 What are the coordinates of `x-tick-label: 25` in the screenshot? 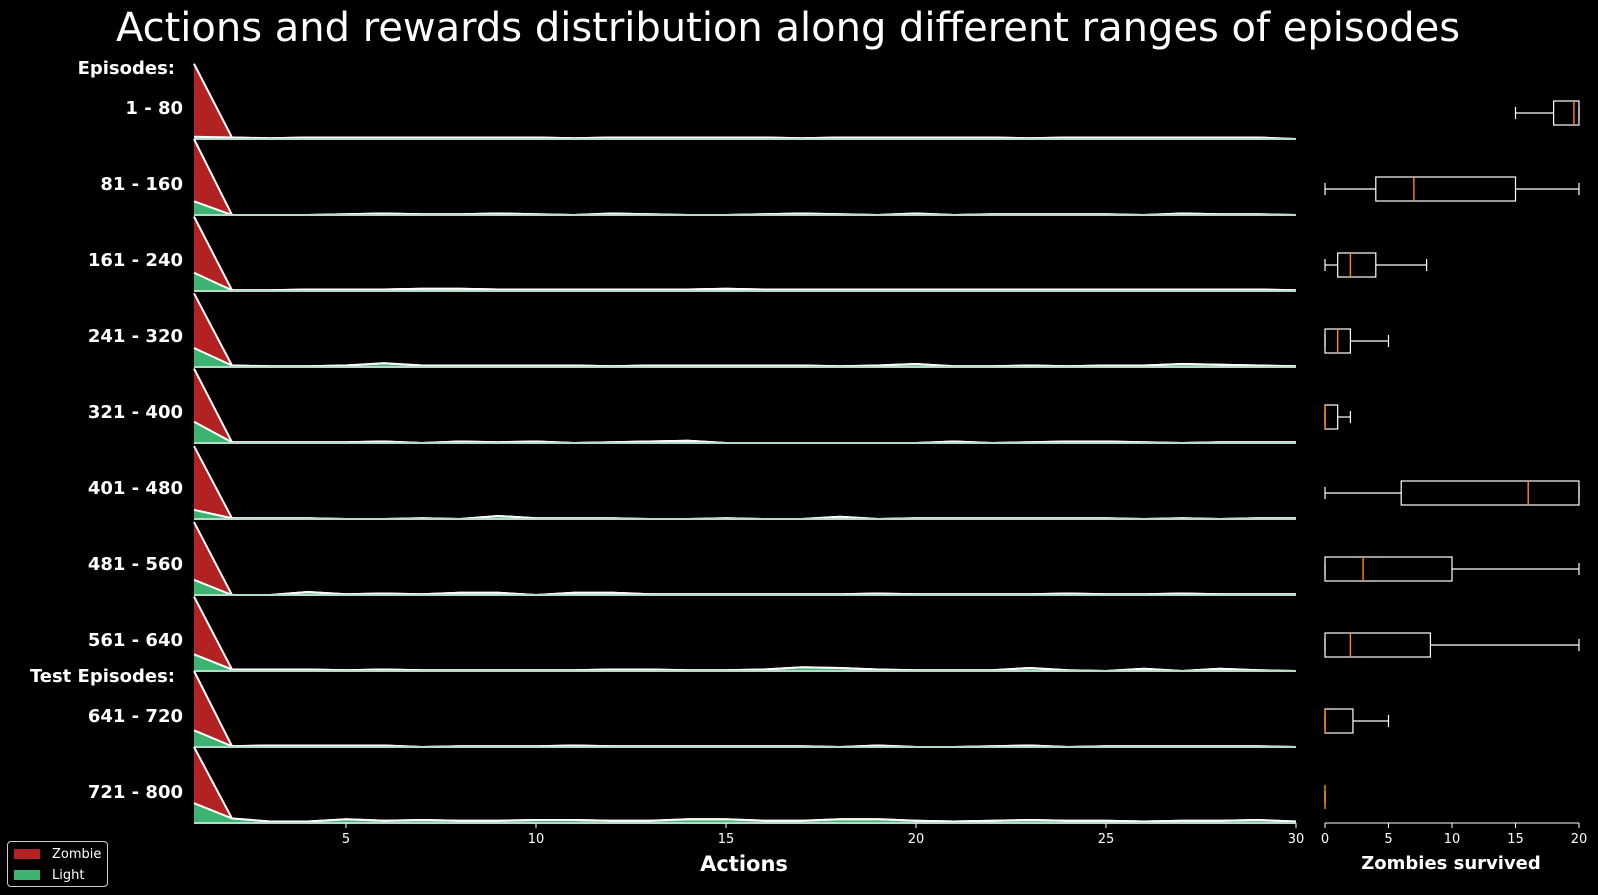 It's located at (1106, 839).